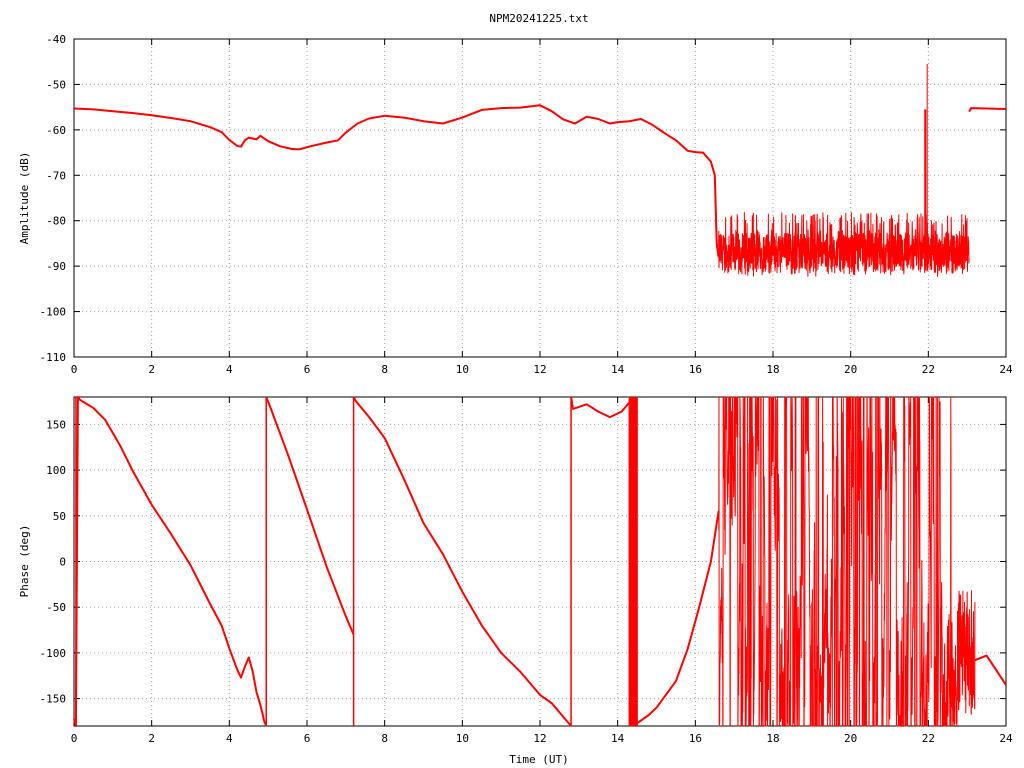 This screenshot has width=1024, height=768. I want to click on chart-title: NPM20241225.txt, so click(538, 18).